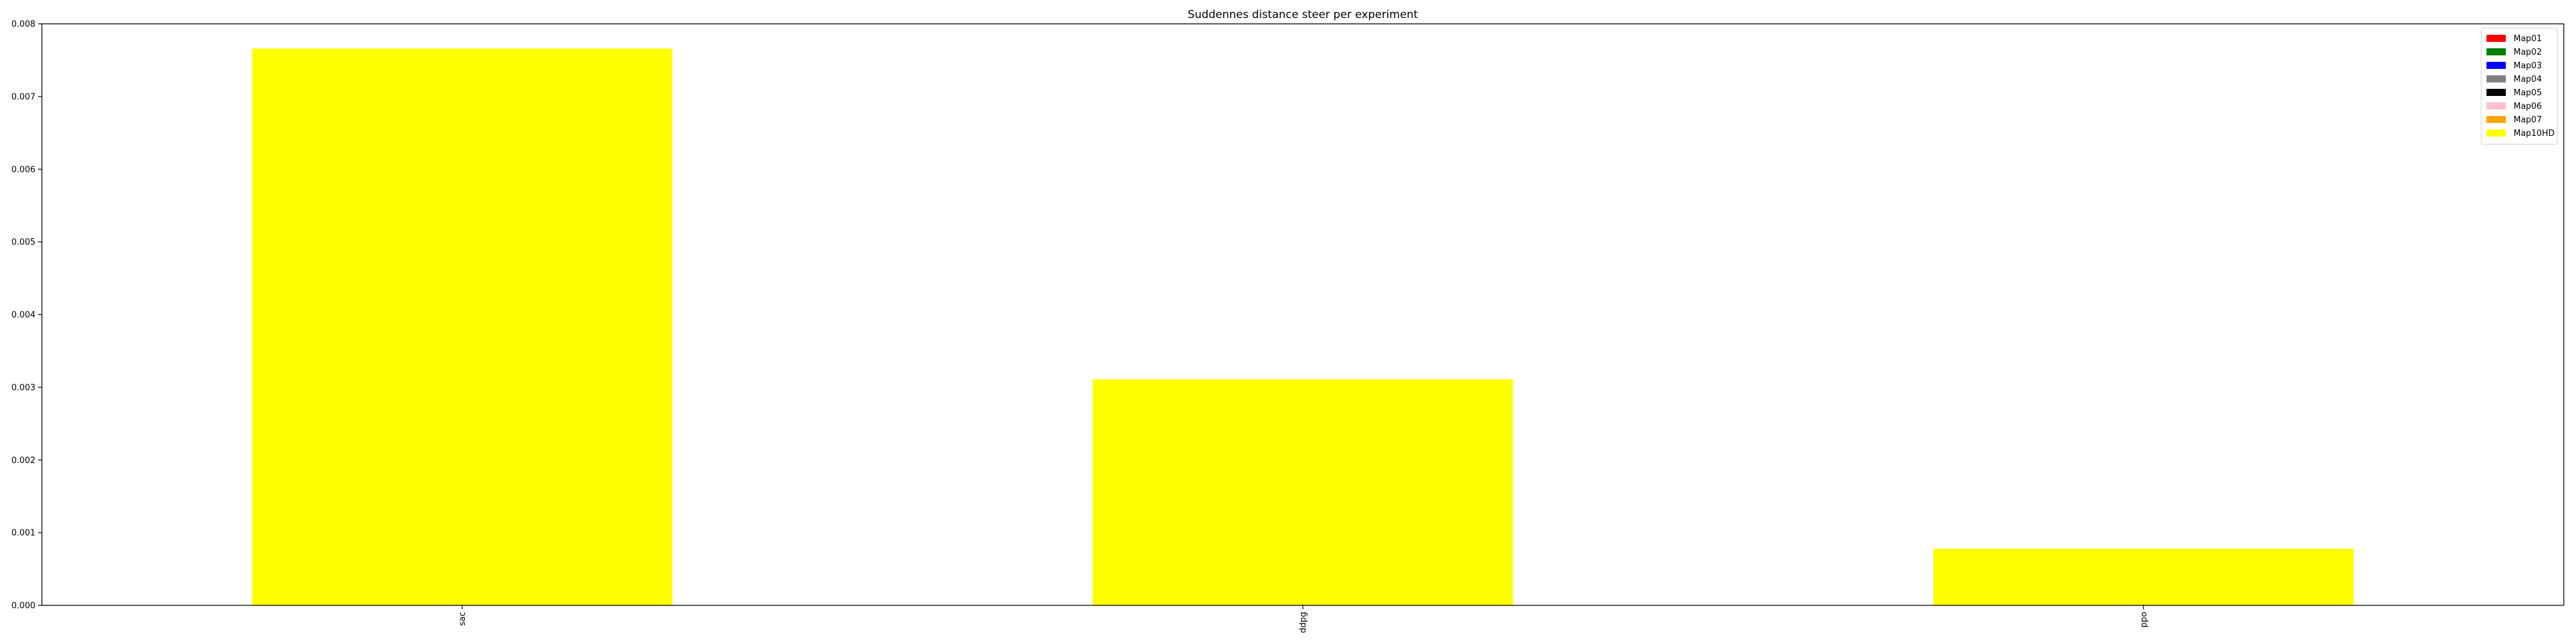 This screenshot has width=2576, height=644. What do you see at coordinates (24, 25) in the screenshot?
I see `y-tick-label: 0.008` at bounding box center [24, 25].